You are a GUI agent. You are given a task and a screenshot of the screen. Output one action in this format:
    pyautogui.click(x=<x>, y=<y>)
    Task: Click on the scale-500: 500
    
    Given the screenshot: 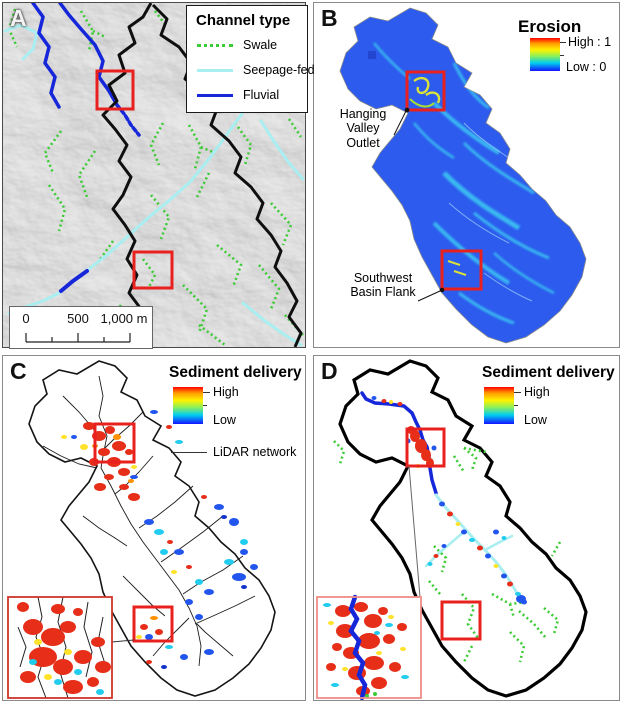 What is the action you would take?
    pyautogui.click(x=78, y=318)
    